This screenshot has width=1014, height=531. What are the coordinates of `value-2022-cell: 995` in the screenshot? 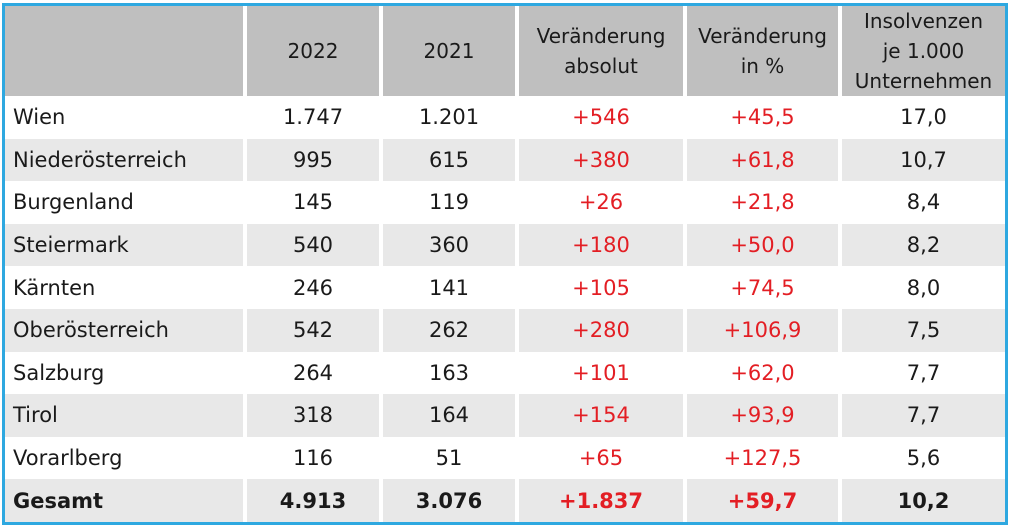 It's located at (312, 160).